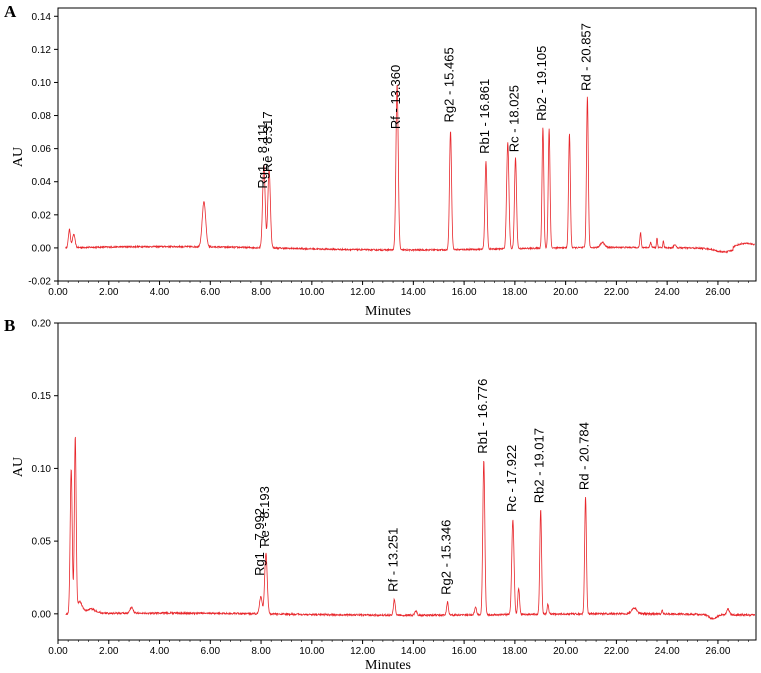  What do you see at coordinates (18, 157) in the screenshot?
I see `y-axis-label-a: AU` at bounding box center [18, 157].